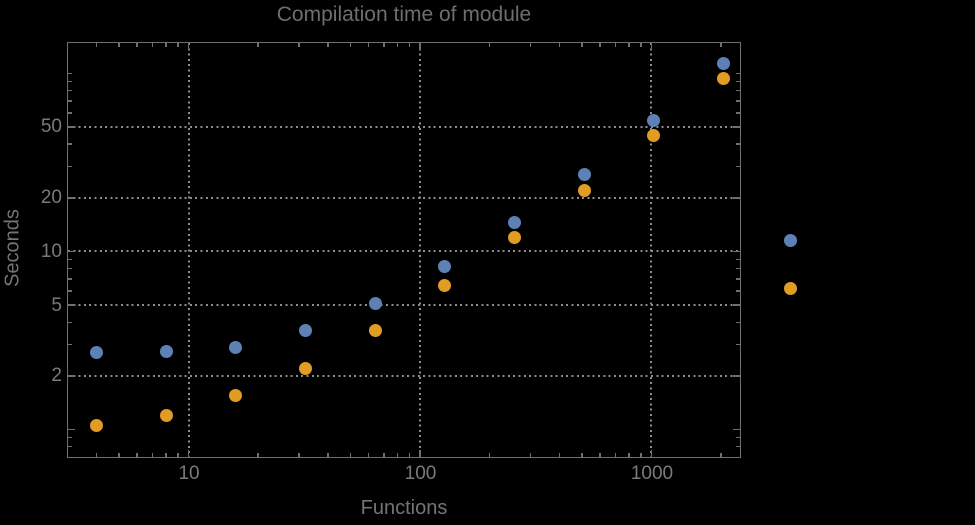  What do you see at coordinates (724, 78) in the screenshot?
I see `series-2-orange-point-x2048` at bounding box center [724, 78].